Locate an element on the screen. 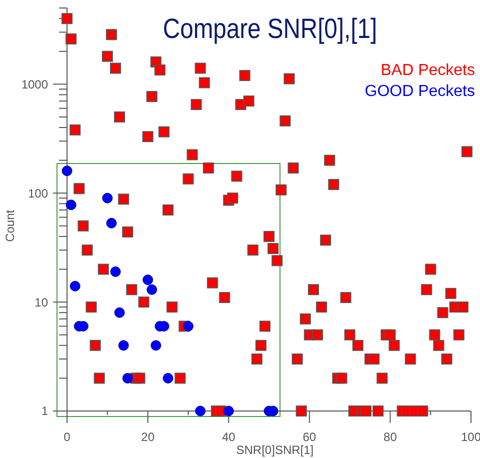  text: BAD Peckets is located at coordinates (427, 70).